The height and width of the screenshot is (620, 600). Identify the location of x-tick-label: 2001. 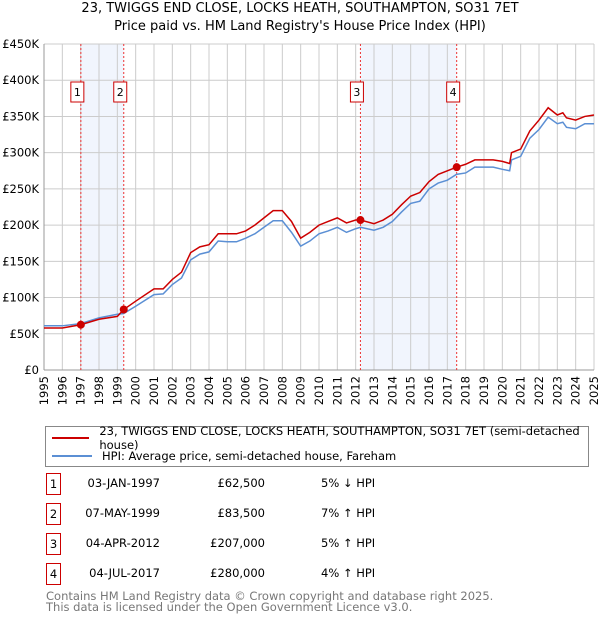
(154, 390).